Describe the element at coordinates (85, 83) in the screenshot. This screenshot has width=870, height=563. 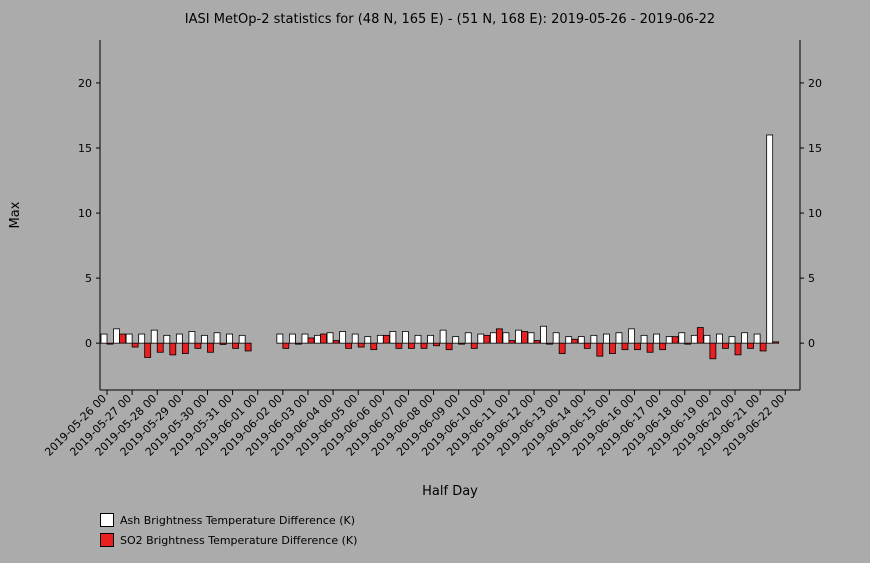
I see `y-tick-label-left: 20` at that location.